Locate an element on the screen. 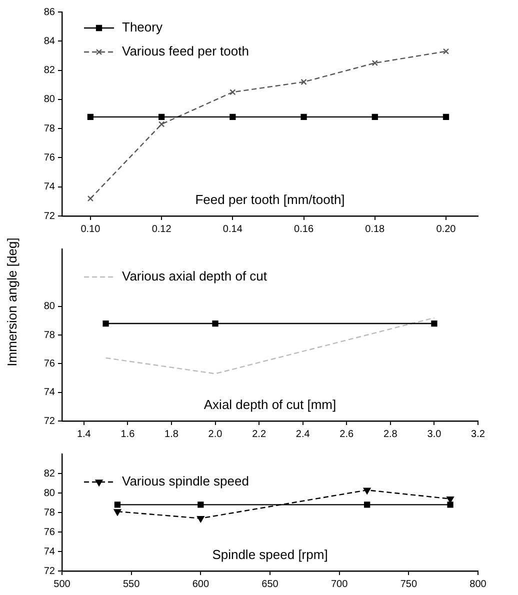 The image size is (518, 595). x-tick-label: 550 is located at coordinates (131, 584).